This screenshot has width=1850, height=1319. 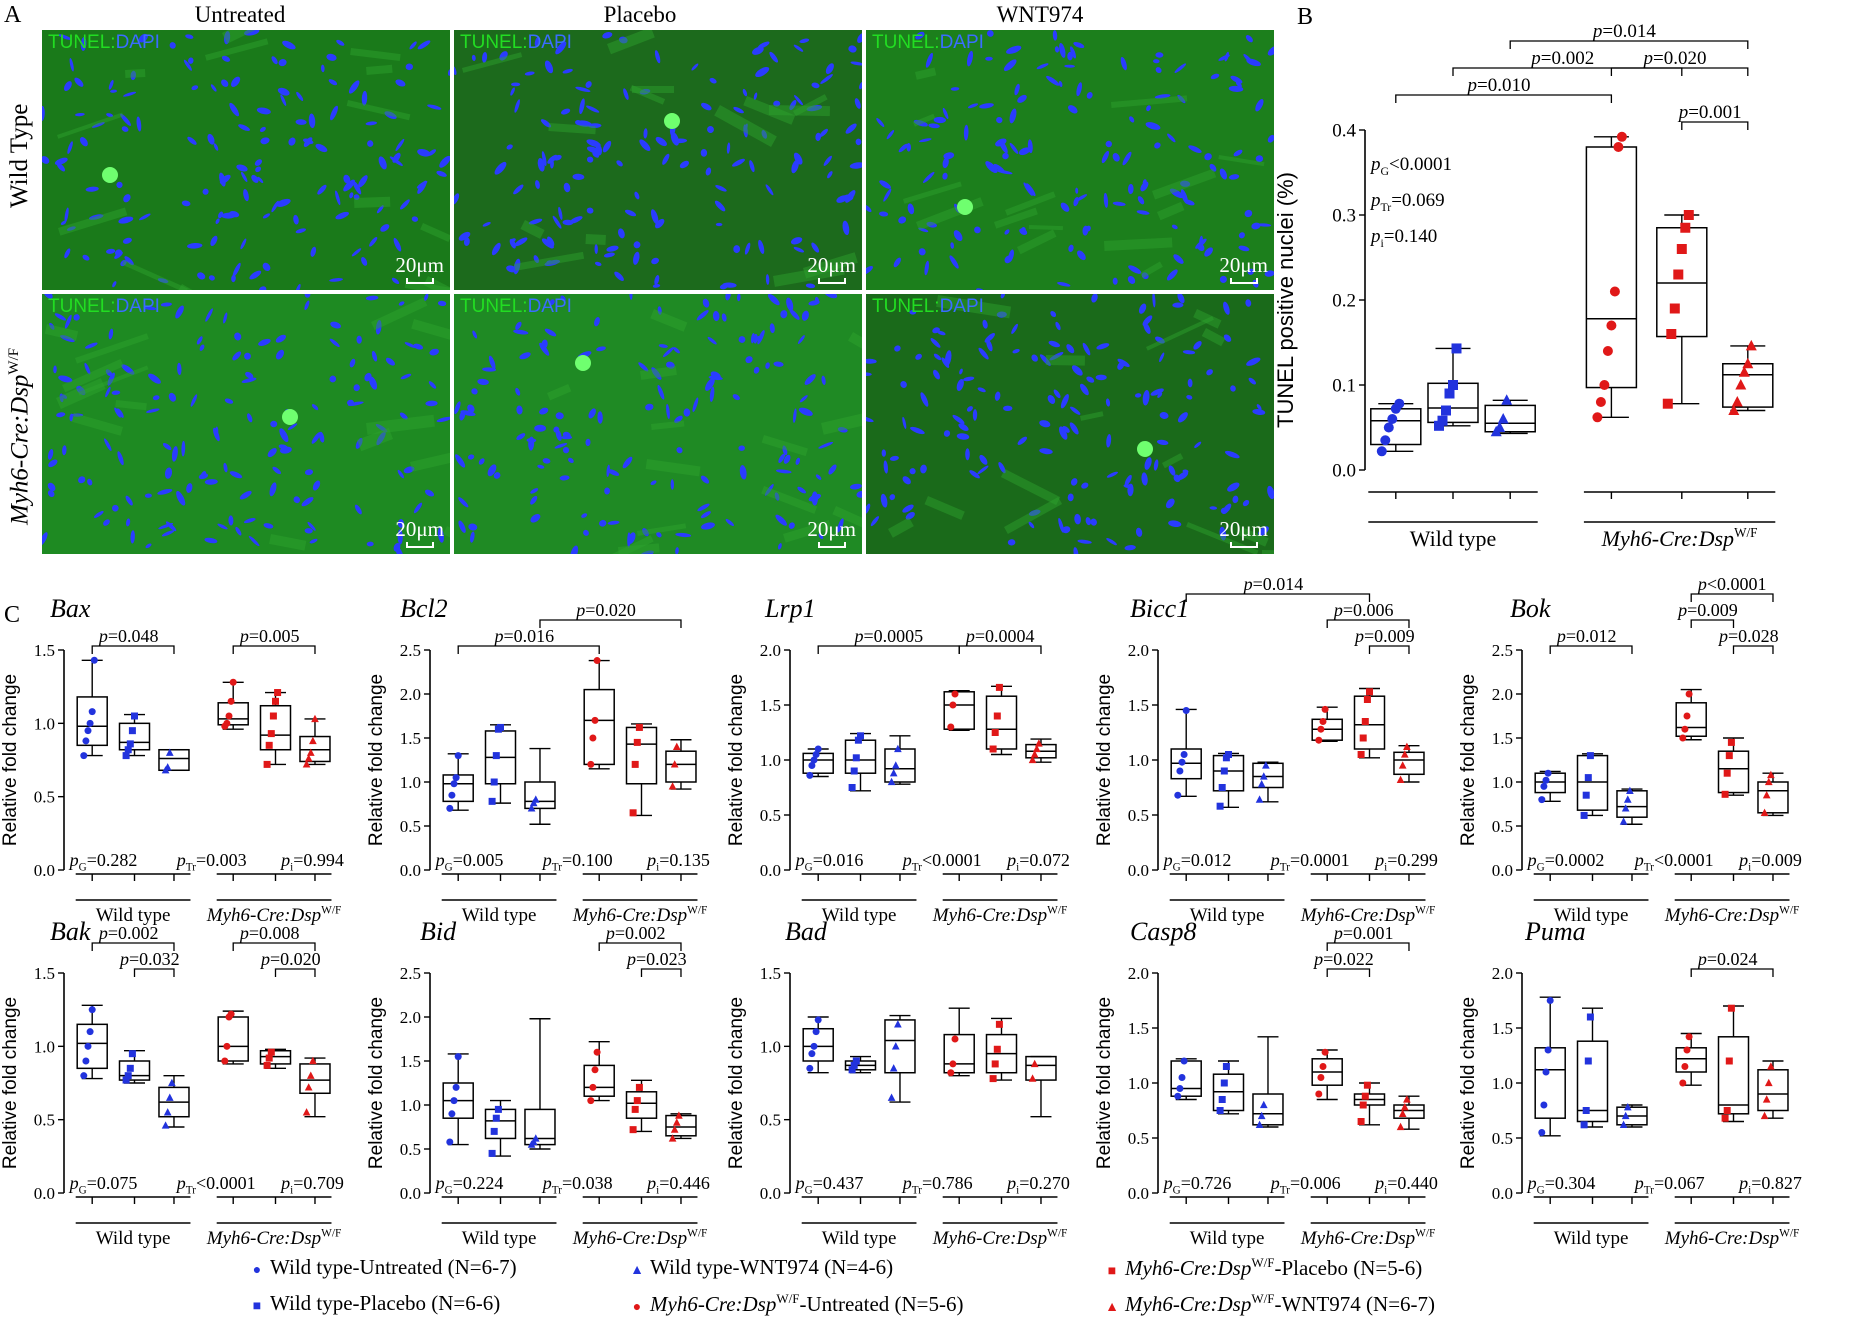 I want to click on gene-title: Bok, so click(x=1530, y=608).